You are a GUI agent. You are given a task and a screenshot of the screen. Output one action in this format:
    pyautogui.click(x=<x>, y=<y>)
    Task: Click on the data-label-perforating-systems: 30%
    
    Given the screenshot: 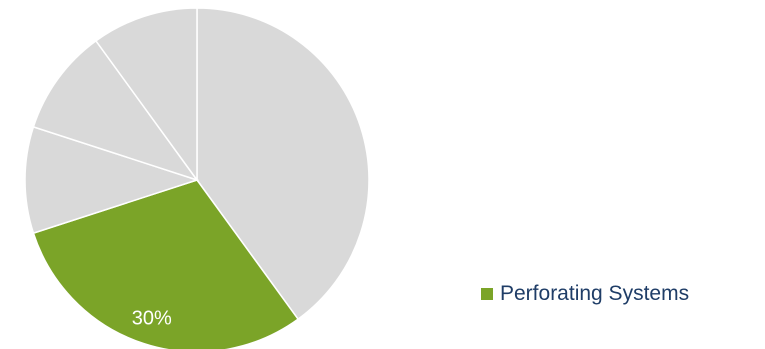 What is the action you would take?
    pyautogui.click(x=152, y=318)
    